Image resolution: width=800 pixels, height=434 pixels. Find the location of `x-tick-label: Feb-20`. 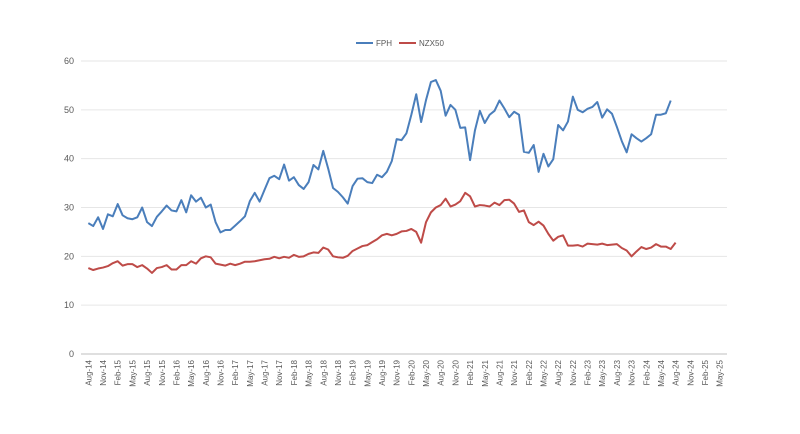

x-tick-label: Feb-20 is located at coordinates (411, 372).